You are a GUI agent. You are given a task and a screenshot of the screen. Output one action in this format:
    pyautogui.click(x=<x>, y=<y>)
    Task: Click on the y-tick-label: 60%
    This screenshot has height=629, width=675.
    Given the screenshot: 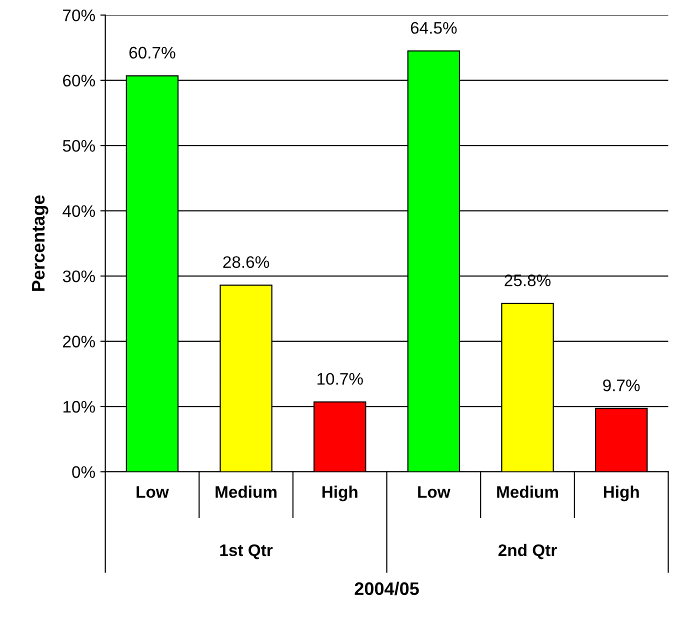 What is the action you would take?
    pyautogui.click(x=79, y=80)
    